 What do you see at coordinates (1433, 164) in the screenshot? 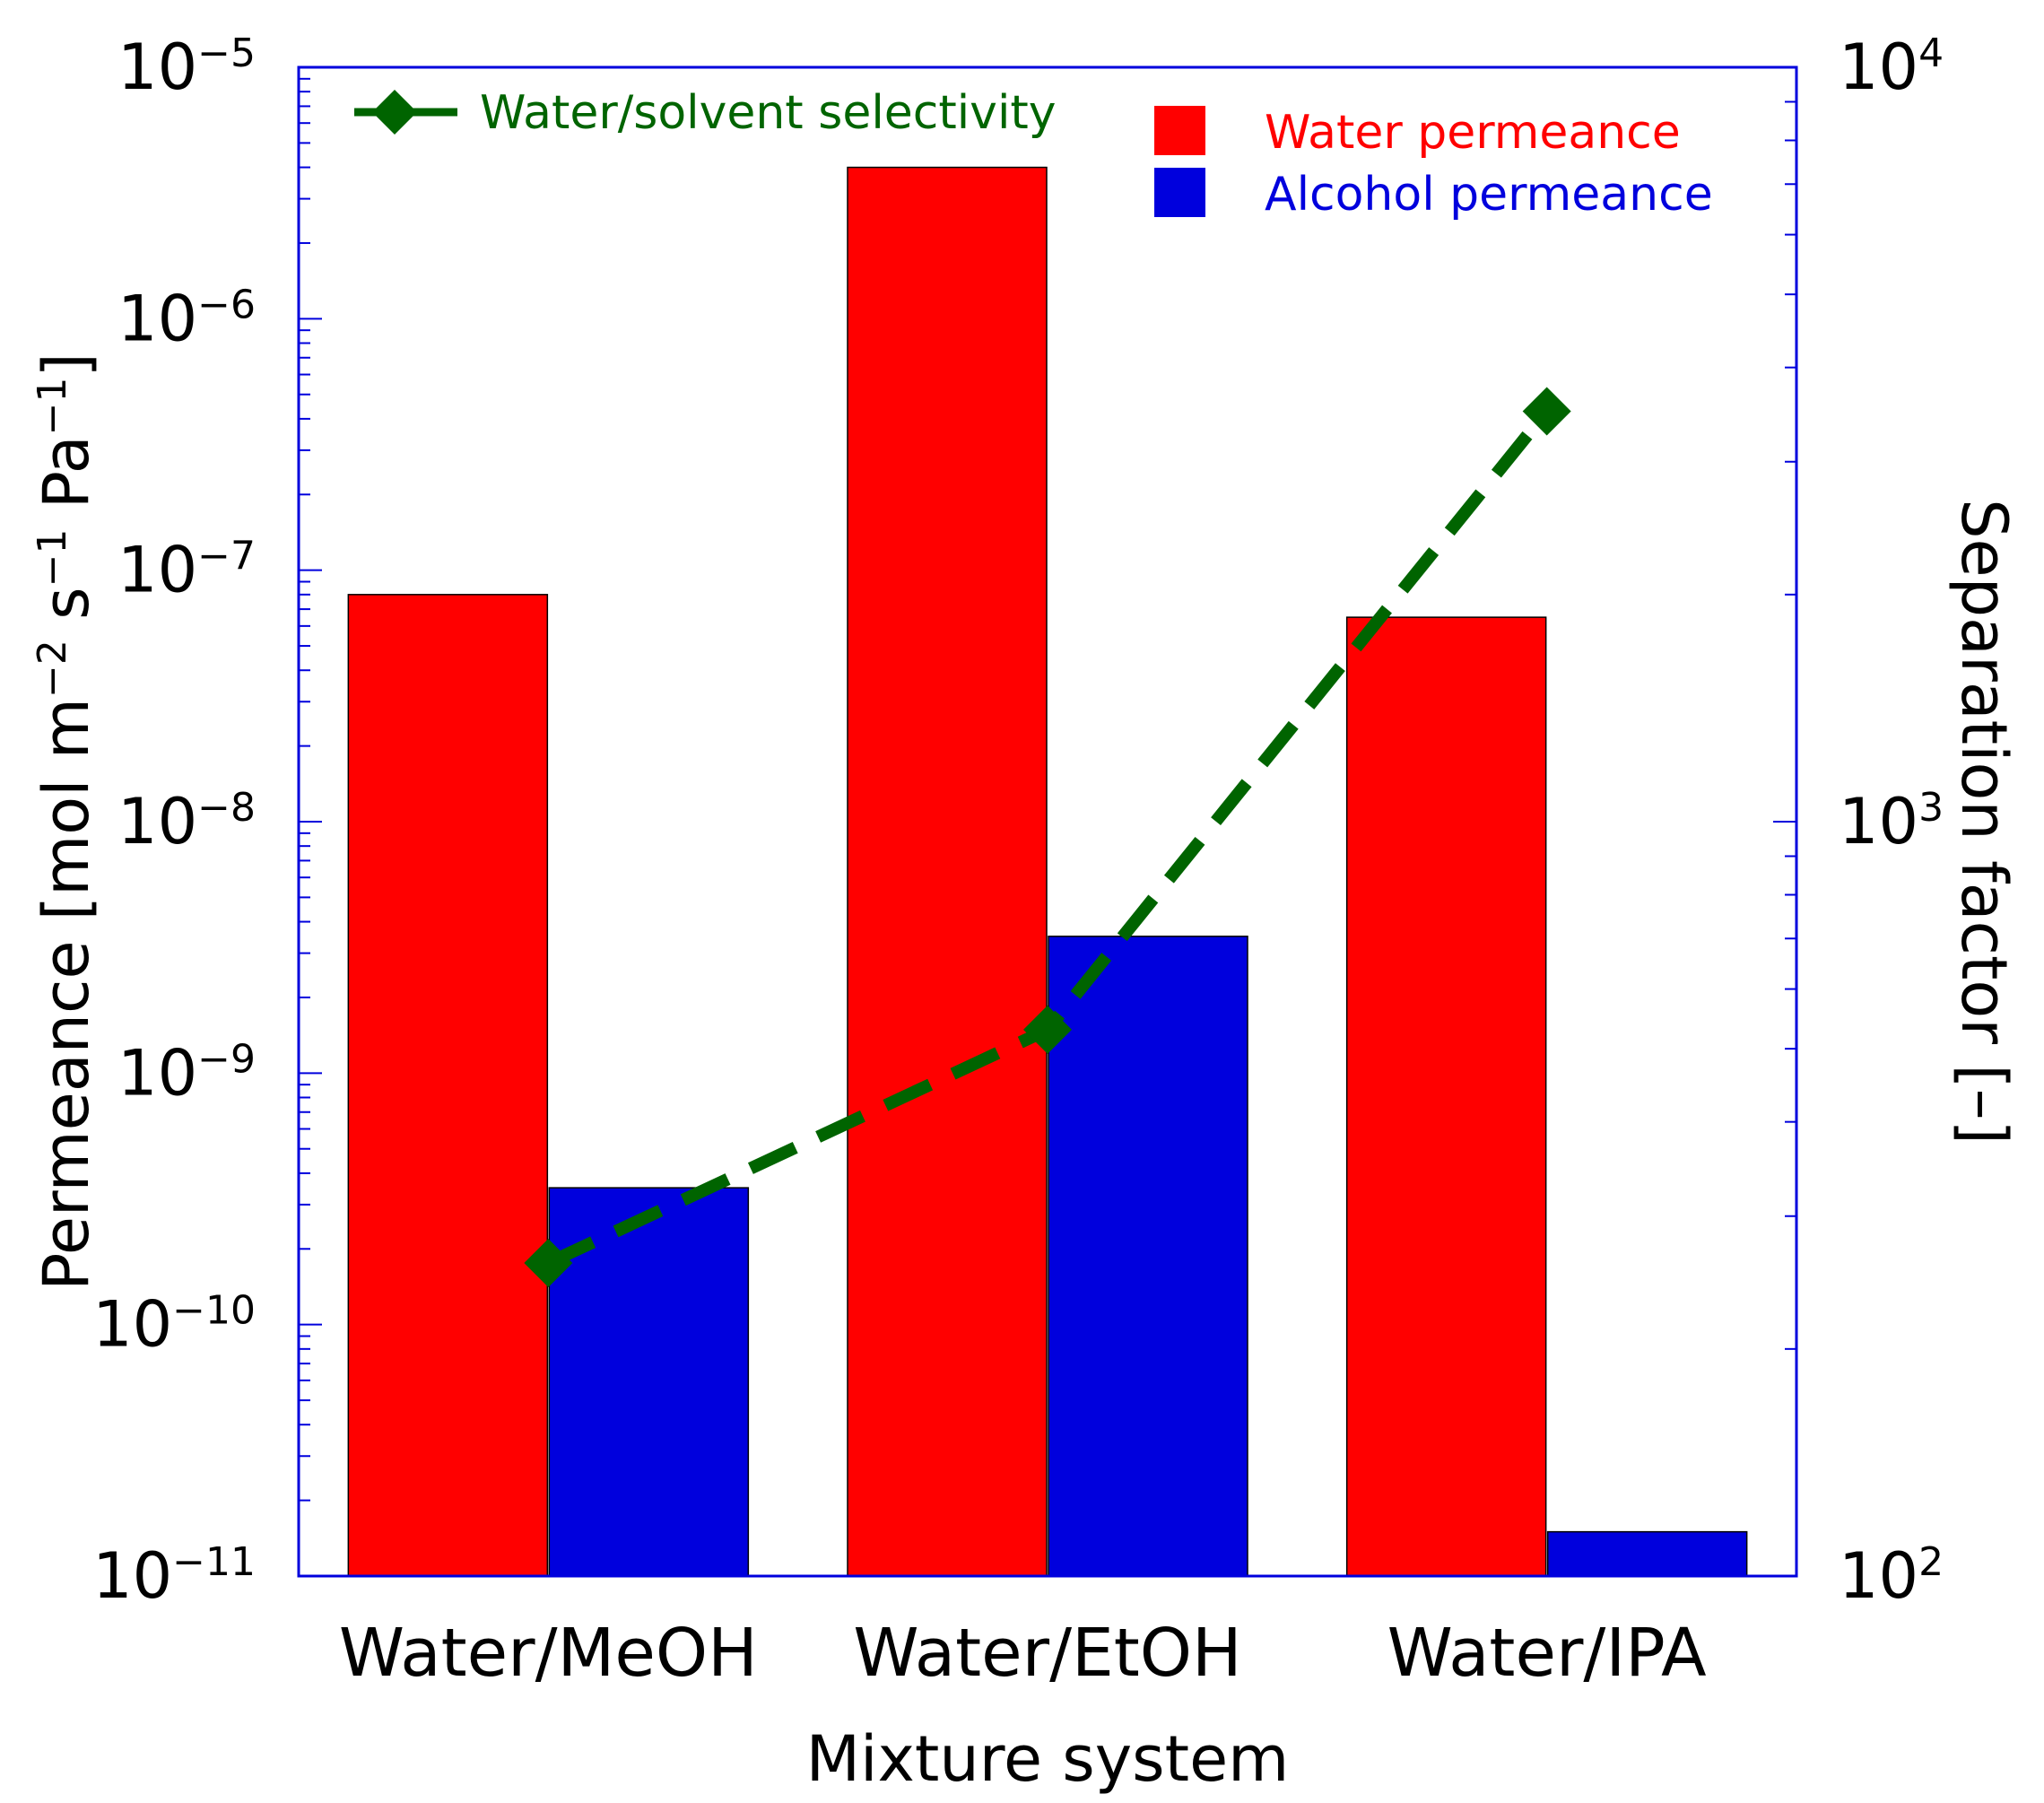
I see `legend-permeance: Water permeance Alcohol permeance` at bounding box center [1433, 164].